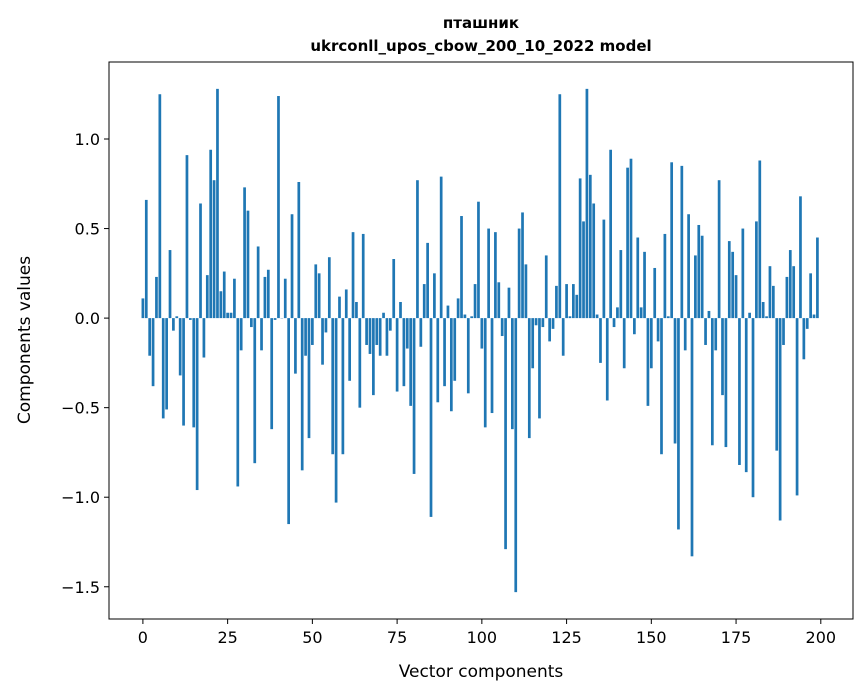 The height and width of the screenshot is (696, 867). What do you see at coordinates (80, 587) in the screenshot?
I see `y-tick-label: −1.5` at bounding box center [80, 587].